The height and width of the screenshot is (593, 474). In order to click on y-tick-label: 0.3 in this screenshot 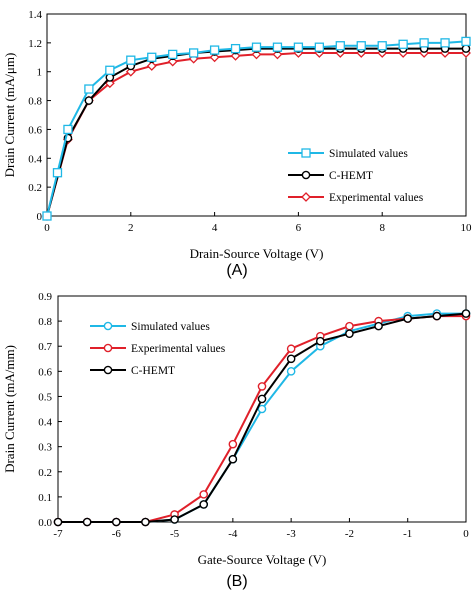, I will do `click(45, 448)`.